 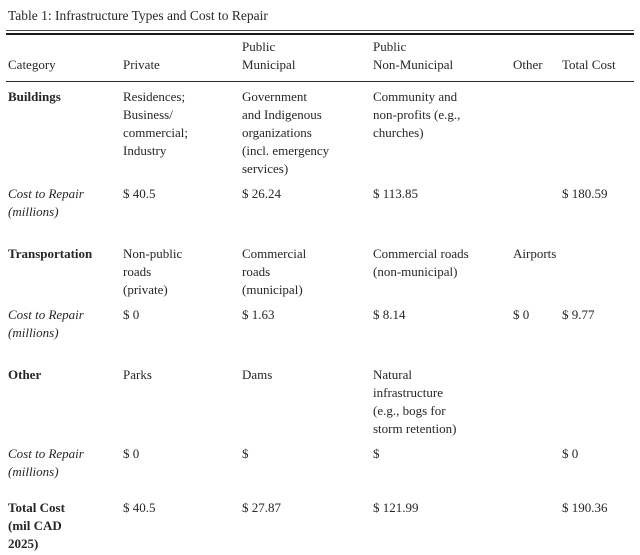 What do you see at coordinates (153, 271) in the screenshot?
I see `transportation-private-cell: Non-public roads (private)` at bounding box center [153, 271].